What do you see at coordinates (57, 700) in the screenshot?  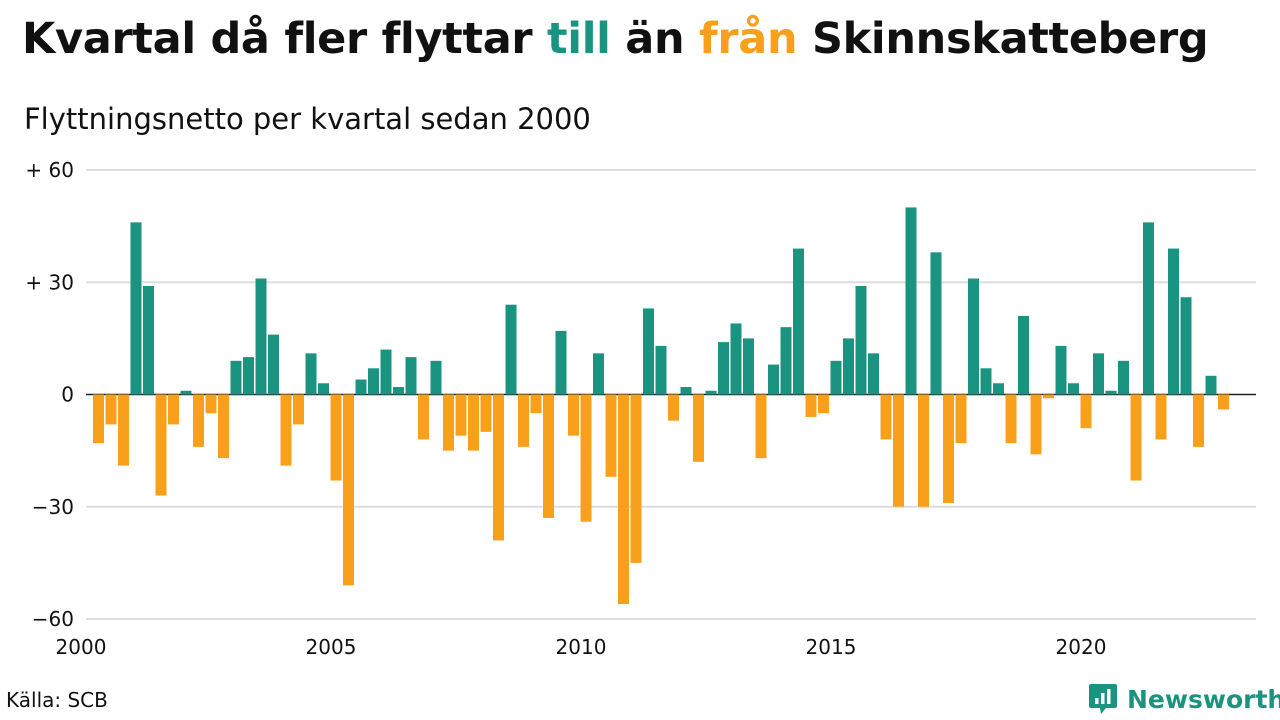 I see `source-label: Källa: SCB` at bounding box center [57, 700].